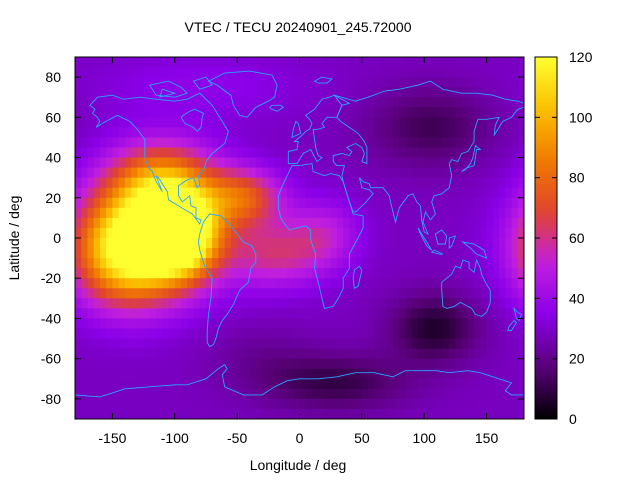 This screenshot has width=640, height=480. Describe the element at coordinates (425, 438) in the screenshot. I see `x-tick-label: 100` at that location.